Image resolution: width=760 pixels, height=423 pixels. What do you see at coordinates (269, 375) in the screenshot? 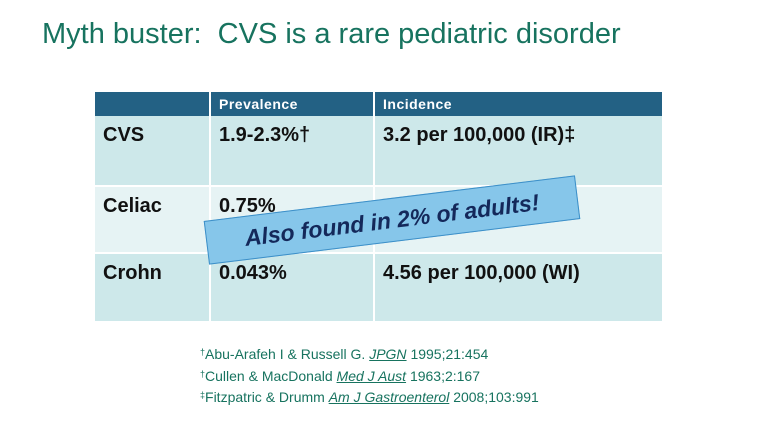
I see `reference-authors: Cullen & MacDonald` at bounding box center [269, 375].